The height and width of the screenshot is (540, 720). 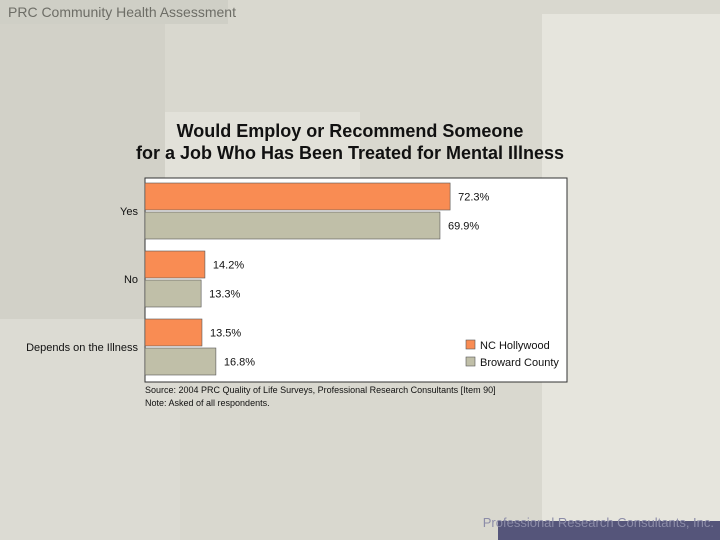 I want to click on bar-broward-county-yes, so click(x=292, y=225).